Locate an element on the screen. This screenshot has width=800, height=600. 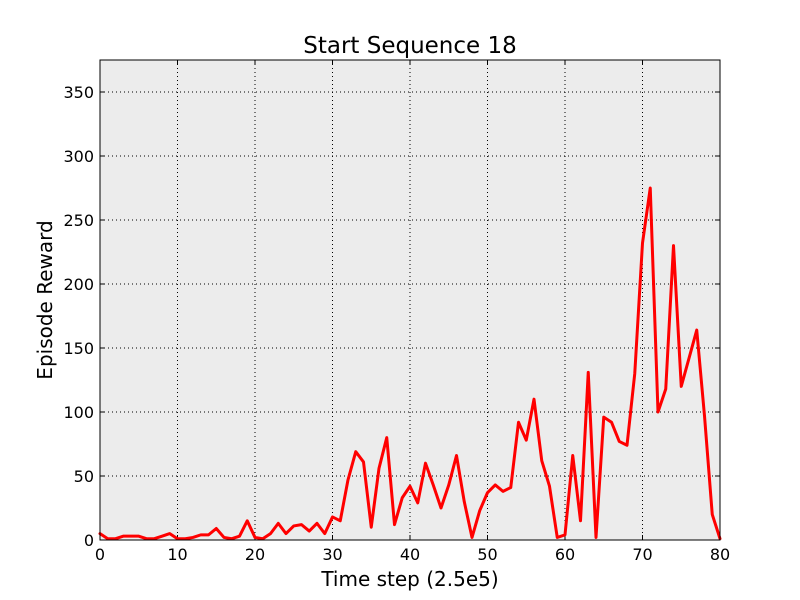
y-tick-label: 300 is located at coordinates (78, 156).